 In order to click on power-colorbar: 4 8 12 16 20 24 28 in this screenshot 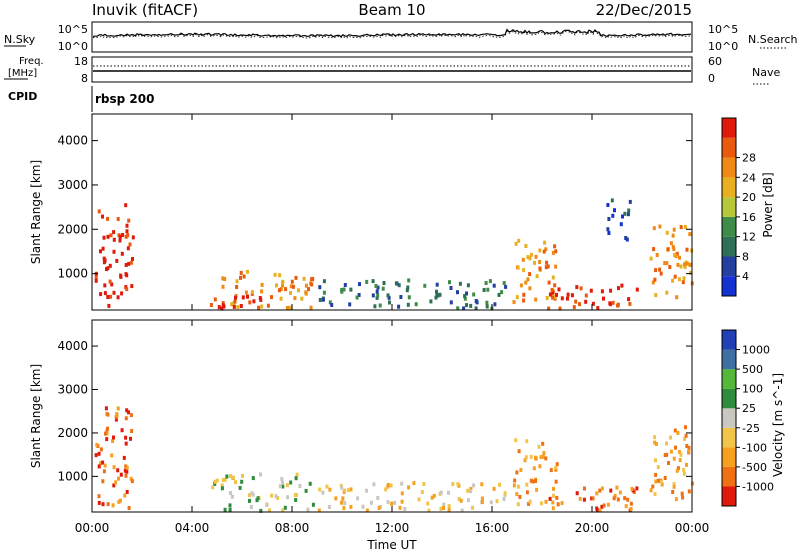, I will do `click(738, 207)`.